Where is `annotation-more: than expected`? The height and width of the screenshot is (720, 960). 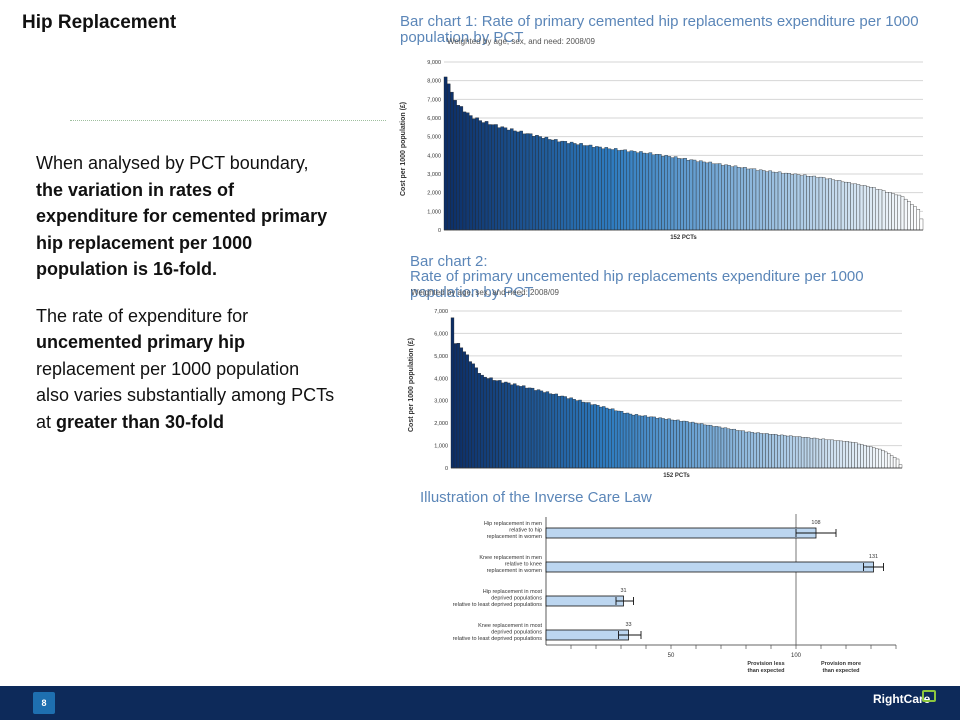
annotation-more: than expected is located at coordinates (841, 671).